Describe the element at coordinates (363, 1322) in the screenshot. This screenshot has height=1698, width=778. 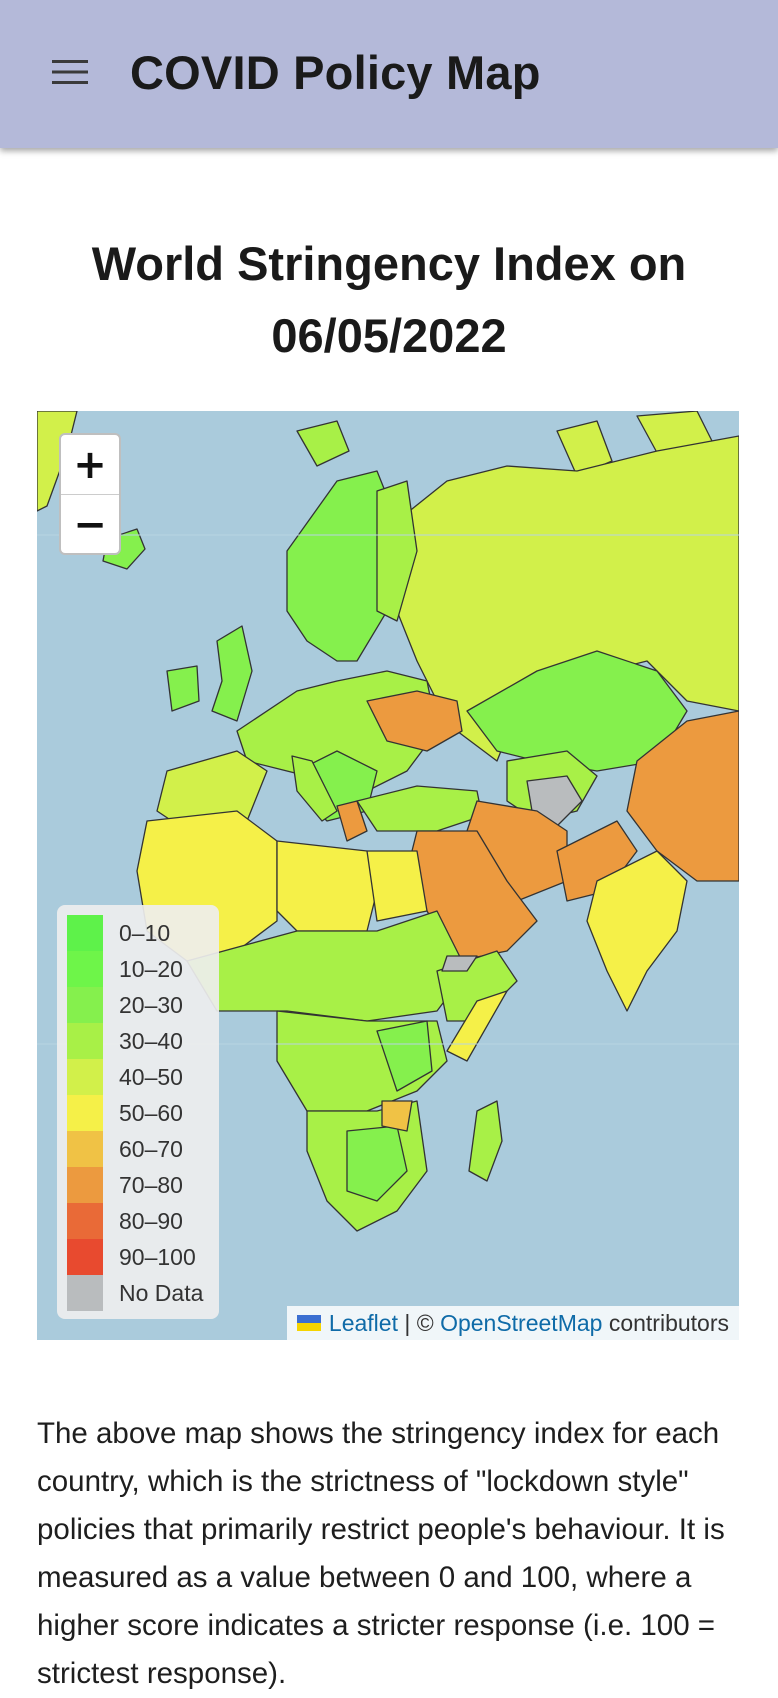
I see `leaflet-link: Leaflet` at that location.